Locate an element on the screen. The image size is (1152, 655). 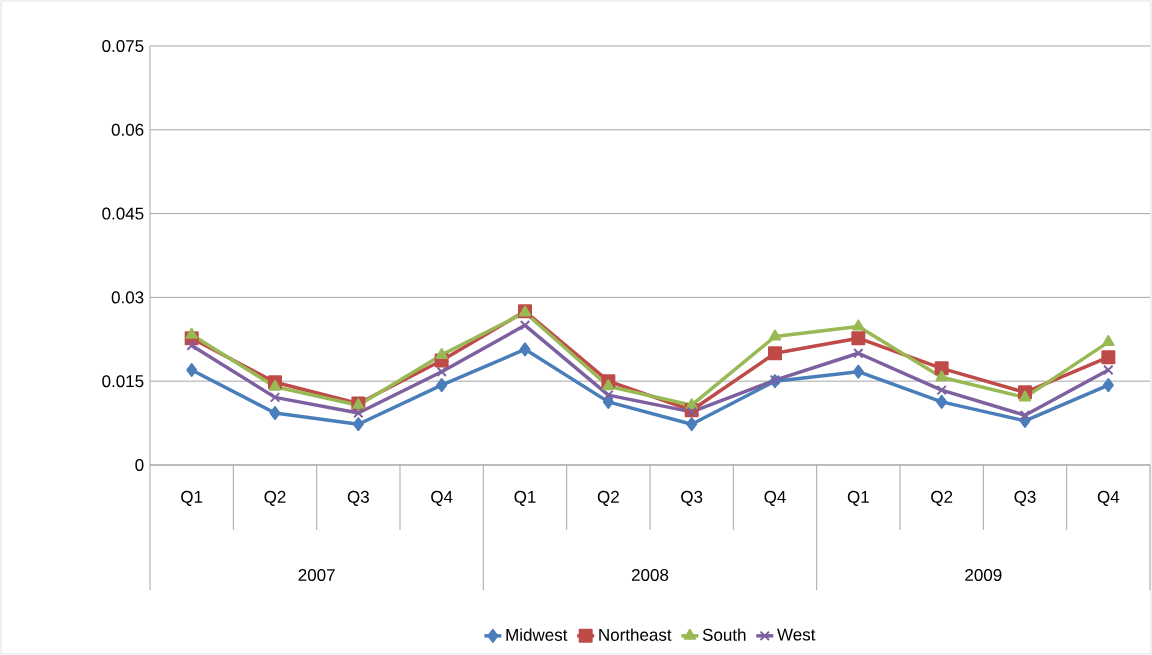
y-tick-label: 0.06 is located at coordinates (127, 129).